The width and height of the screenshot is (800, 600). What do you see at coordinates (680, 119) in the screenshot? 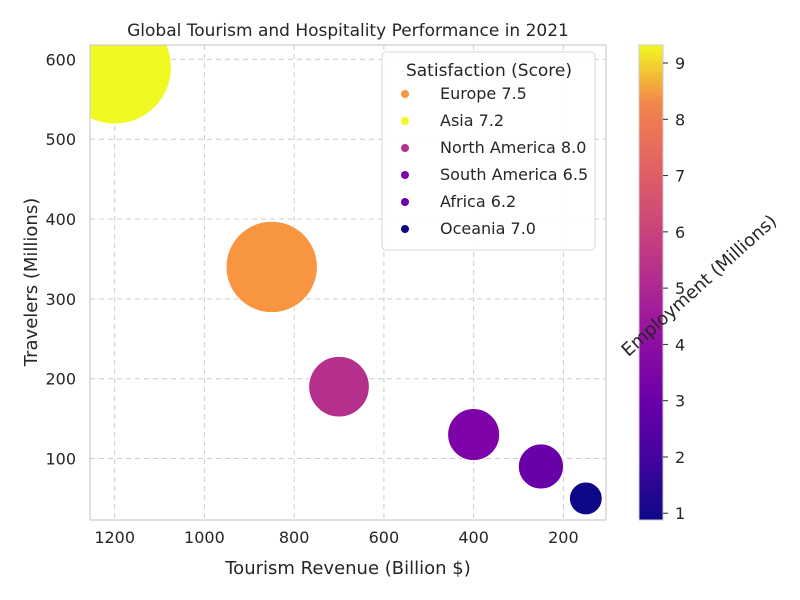
I see `colorbar-tick-label: 8` at bounding box center [680, 119].